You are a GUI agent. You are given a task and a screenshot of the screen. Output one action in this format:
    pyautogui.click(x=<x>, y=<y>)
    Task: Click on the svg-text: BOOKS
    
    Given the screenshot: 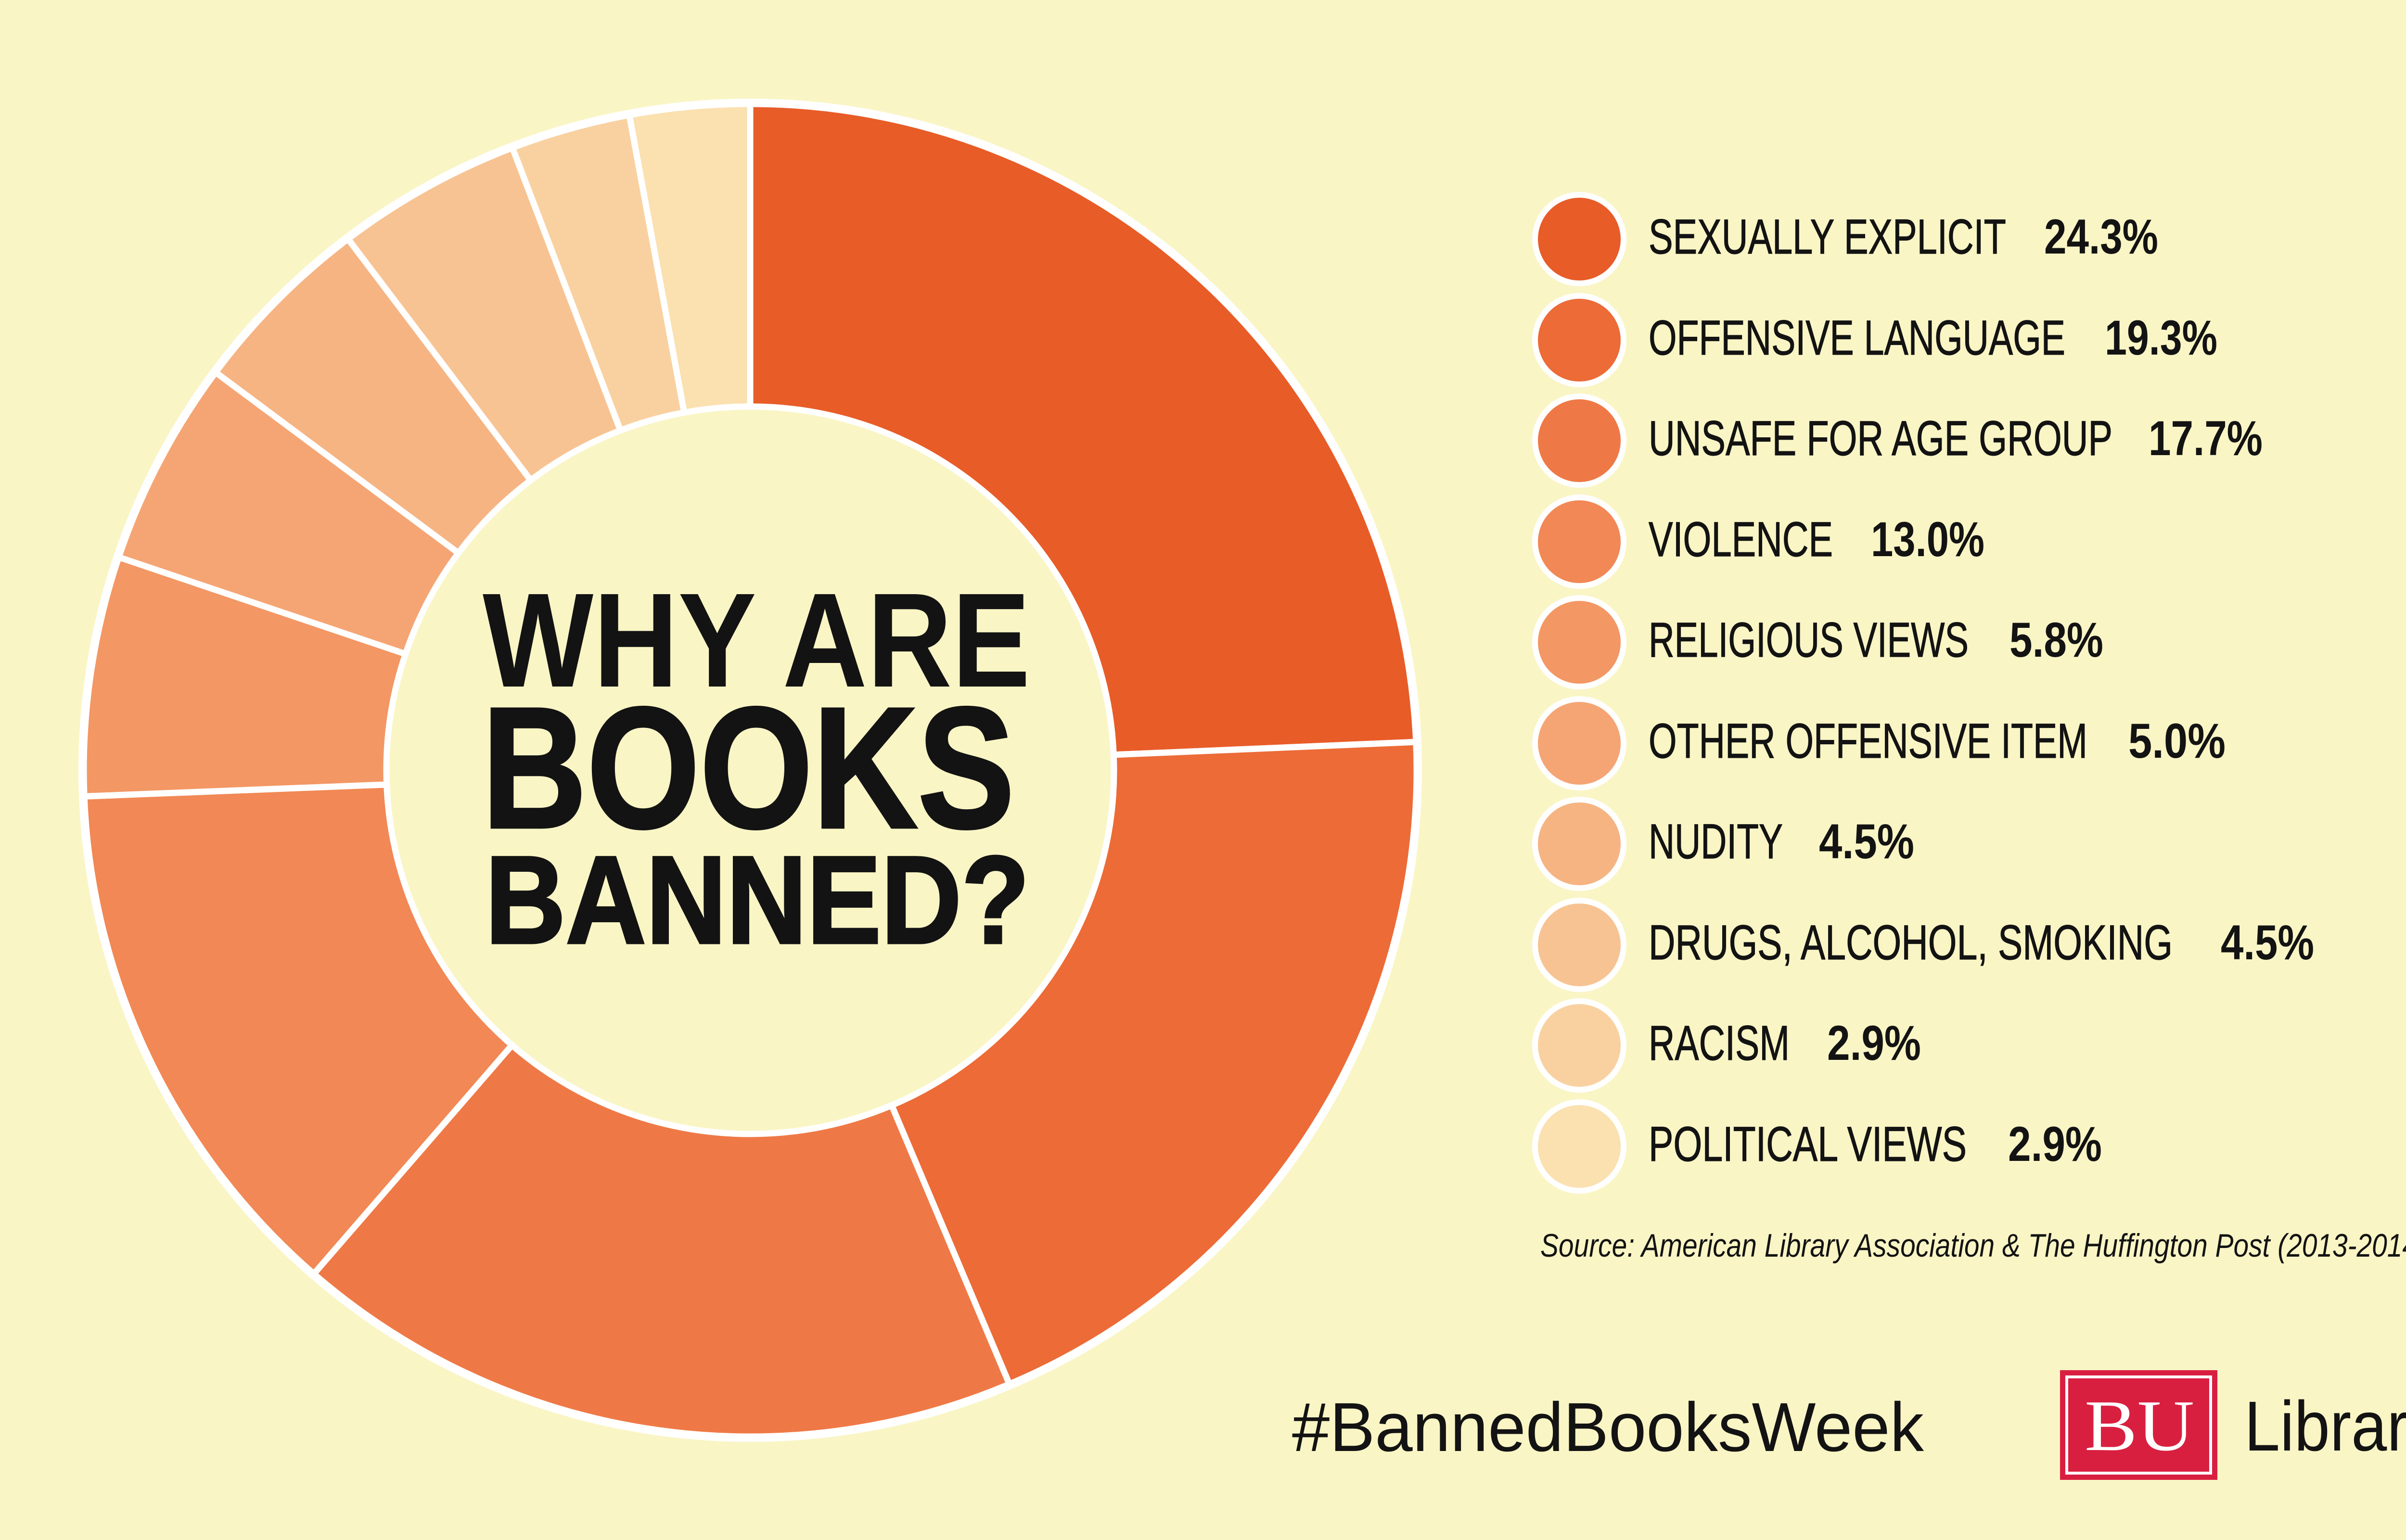 What is the action you would take?
    pyautogui.click(x=749, y=769)
    